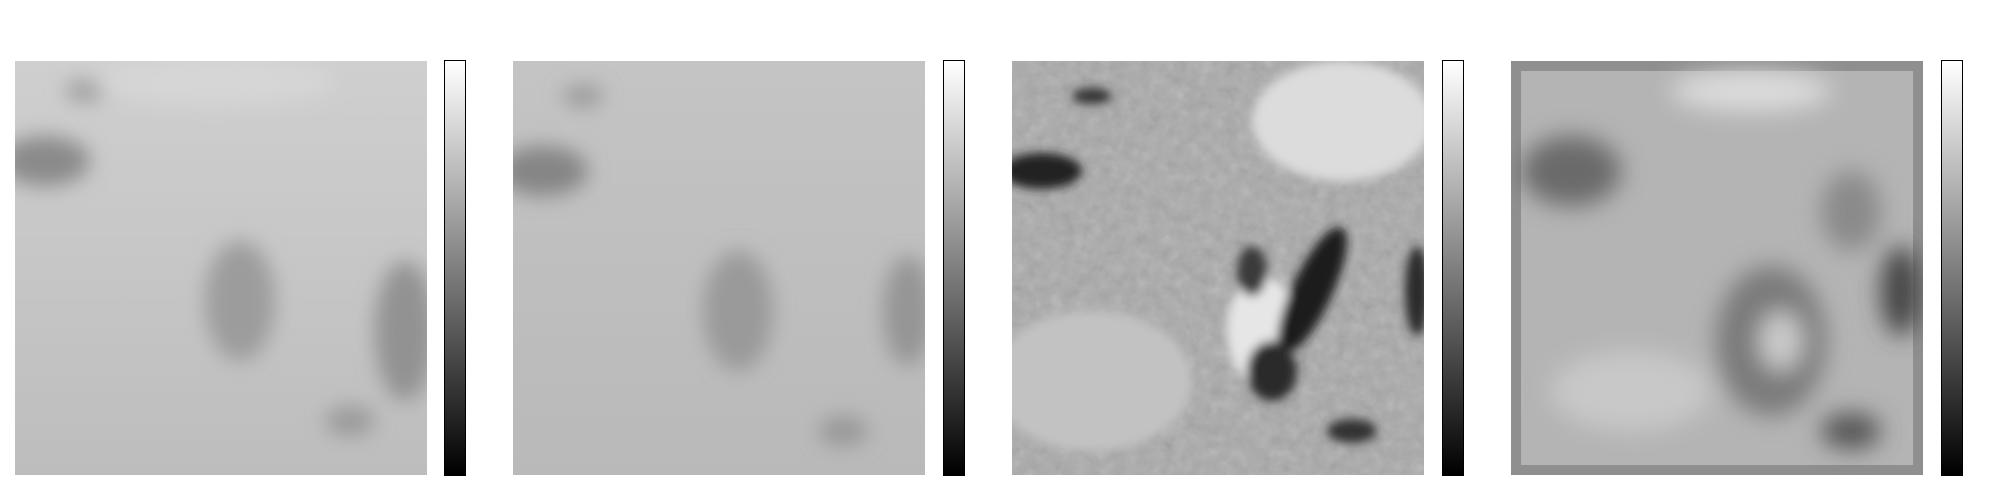 The width and height of the screenshot is (2000, 500). What do you see at coordinates (1453, 268) in the screenshot?
I see `viirs-gt-colorbar` at bounding box center [1453, 268].